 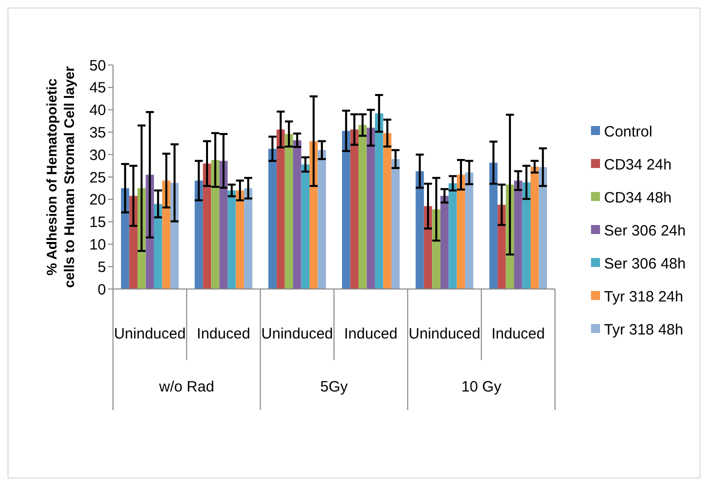 What do you see at coordinates (334, 387) in the screenshot?
I see `text: 5Gy` at bounding box center [334, 387].